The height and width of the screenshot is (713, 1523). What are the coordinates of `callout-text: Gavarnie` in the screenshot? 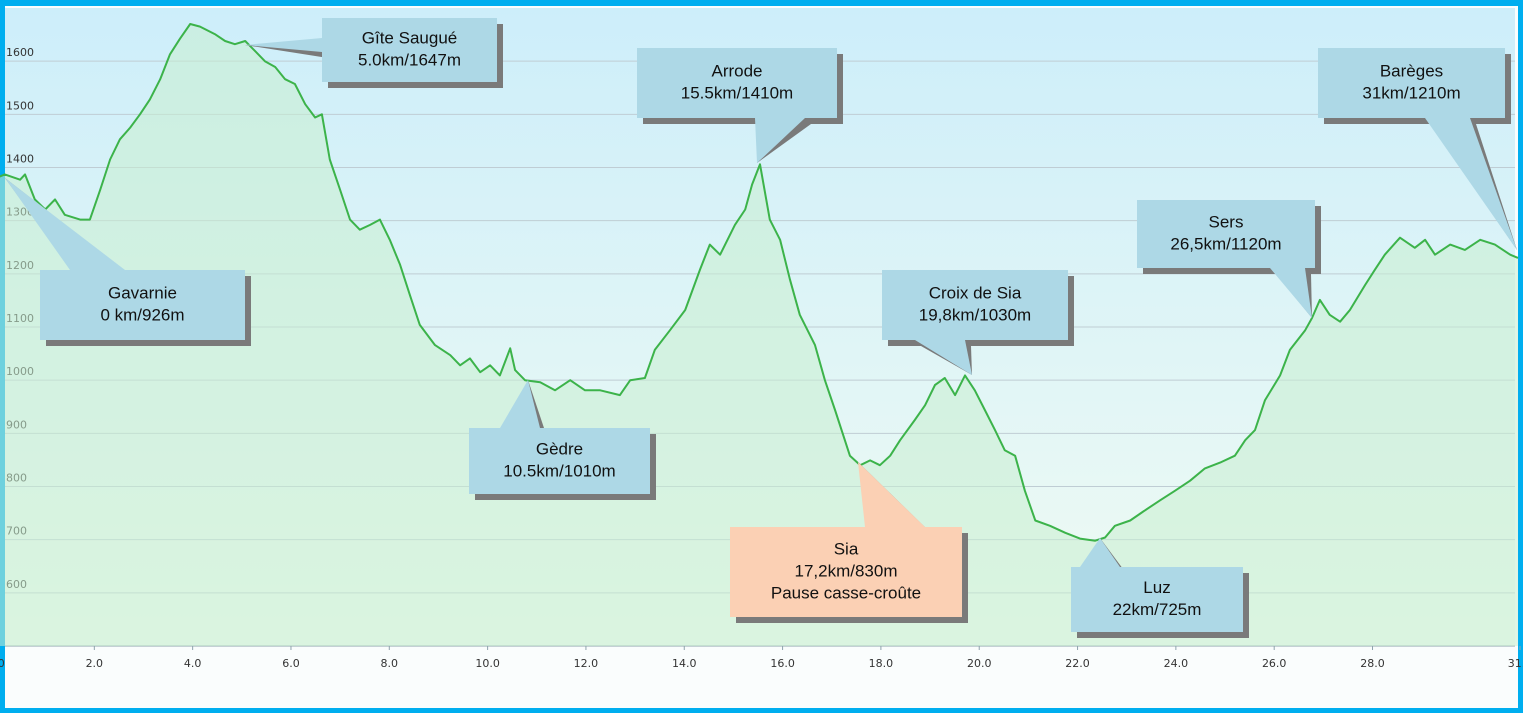 It's located at (142, 292).